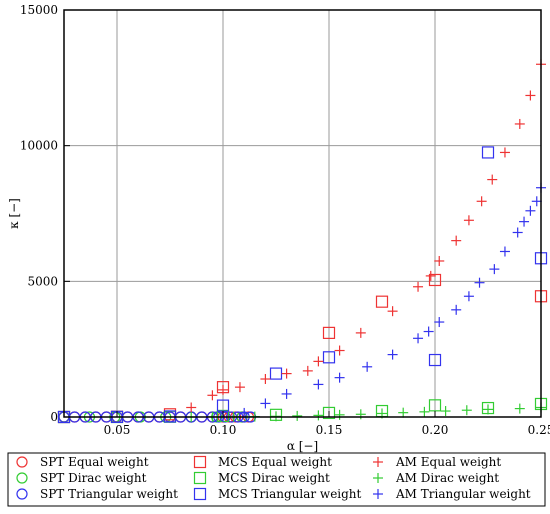 The image size is (550, 514). I want to click on x-tick-label: 0.25, so click(539, 430).